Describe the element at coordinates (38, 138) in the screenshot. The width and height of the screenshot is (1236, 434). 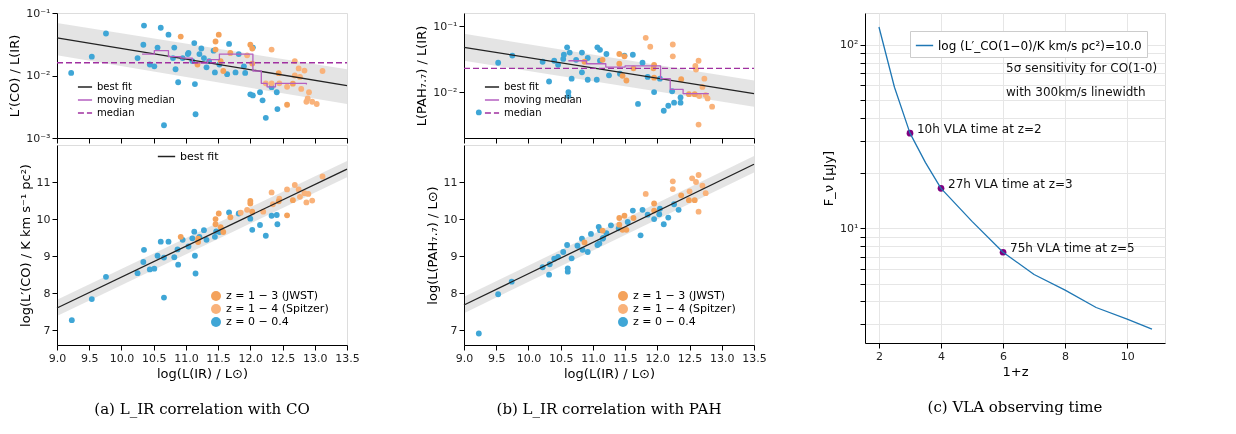
I see `y-tick-label: 10⁻³` at that location.